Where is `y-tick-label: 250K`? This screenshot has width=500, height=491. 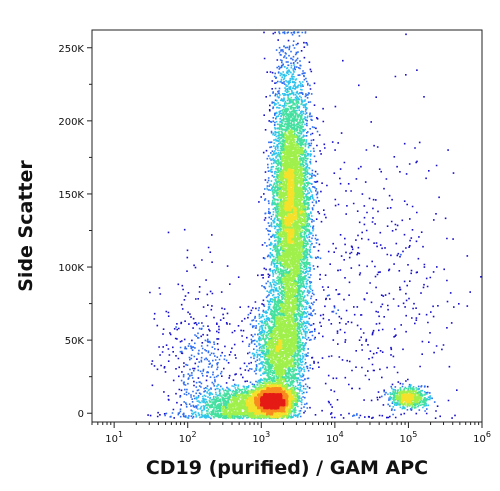 y-tick-label: 250K is located at coordinates (71, 49).